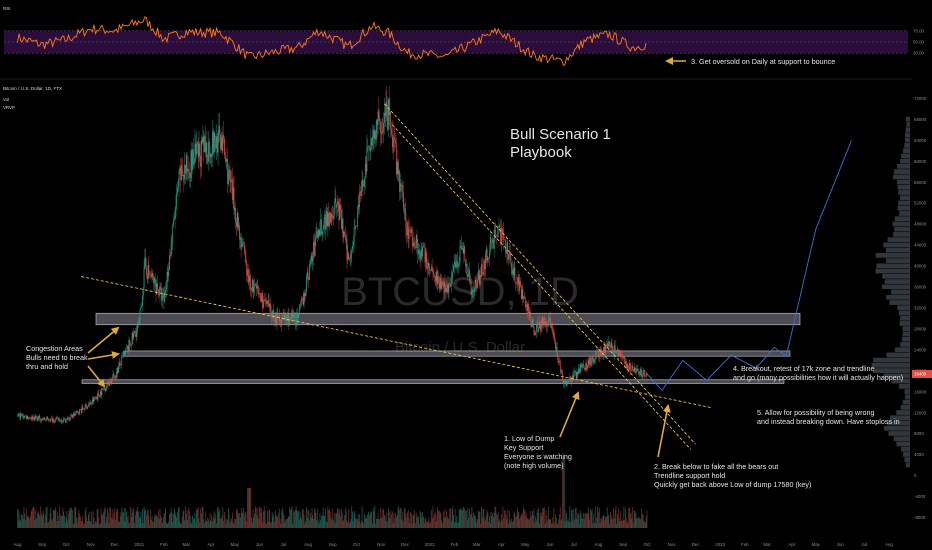 The height and width of the screenshot is (550, 932). Describe the element at coordinates (6, 99) in the screenshot. I see `indicator-vol: Vol` at that location.